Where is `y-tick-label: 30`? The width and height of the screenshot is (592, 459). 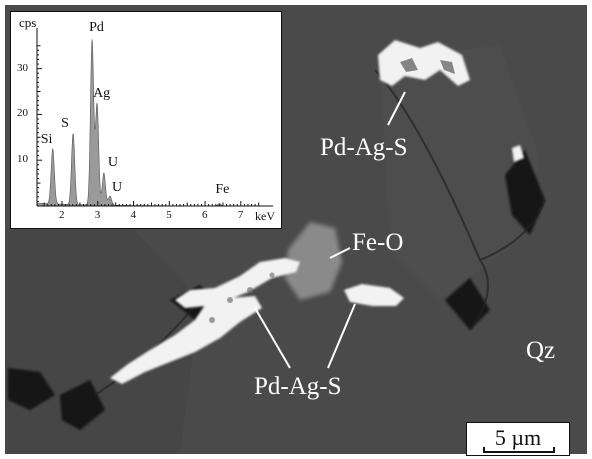 y-tick-label: 30 is located at coordinates (22, 67).